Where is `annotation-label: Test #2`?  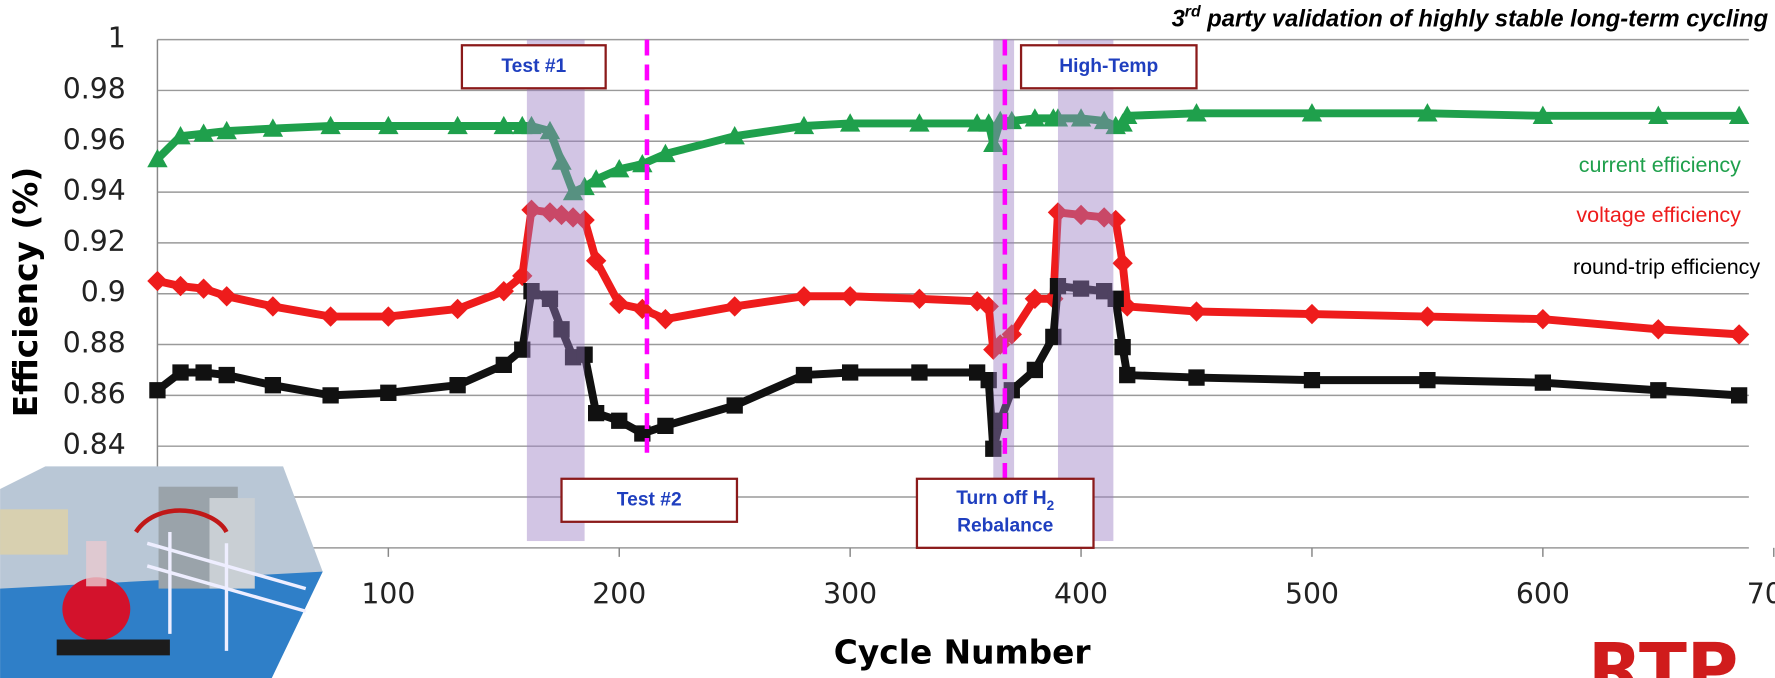 annotation-label: Test #2 is located at coordinates (649, 499).